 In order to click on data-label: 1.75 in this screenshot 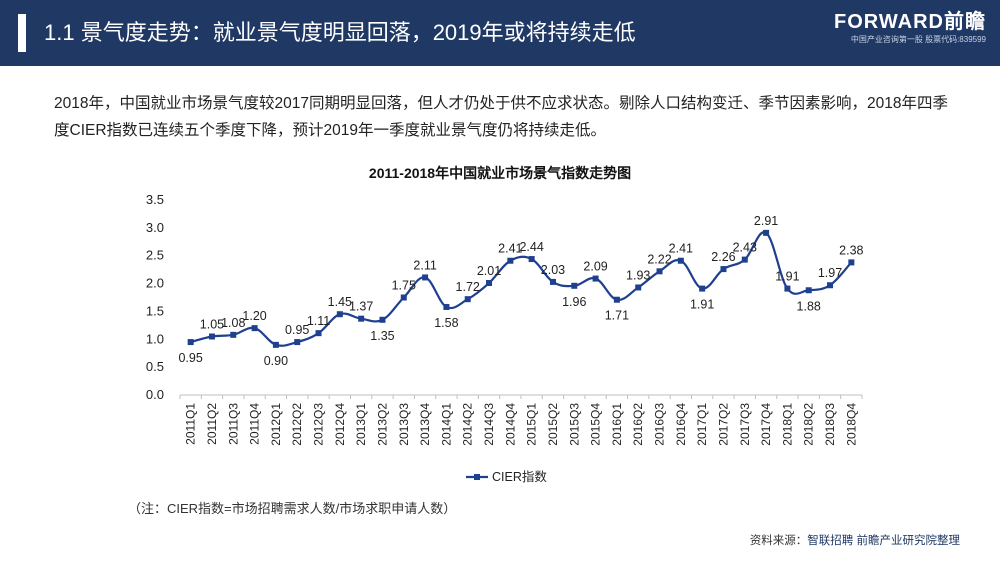, I will do `click(404, 286)`.